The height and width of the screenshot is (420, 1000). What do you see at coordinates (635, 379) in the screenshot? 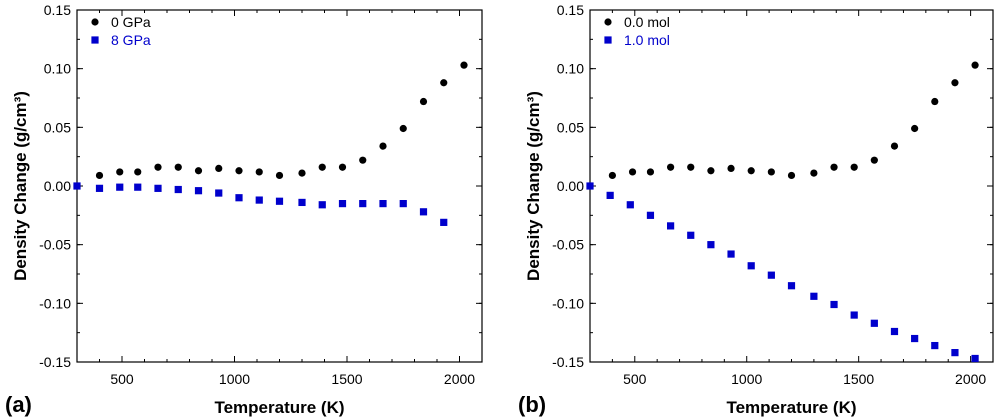
I see `x-tick-label: 500` at bounding box center [635, 379].